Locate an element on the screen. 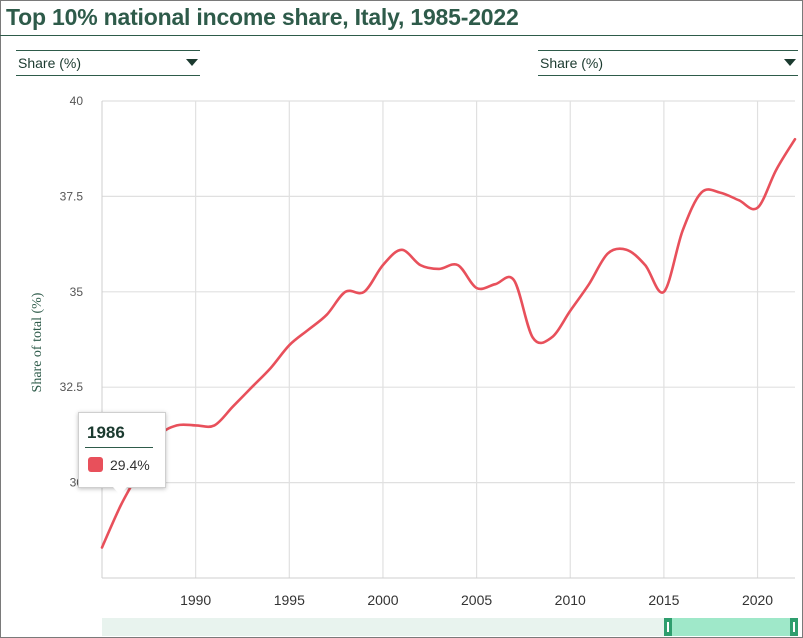  y-tick-label: 40 is located at coordinates (77, 101).